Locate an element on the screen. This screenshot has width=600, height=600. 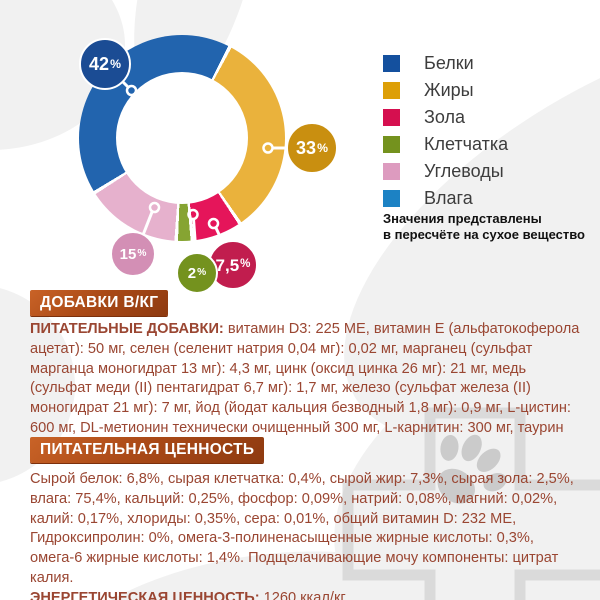
legend-swatch-carbs is located at coordinates (391, 171).